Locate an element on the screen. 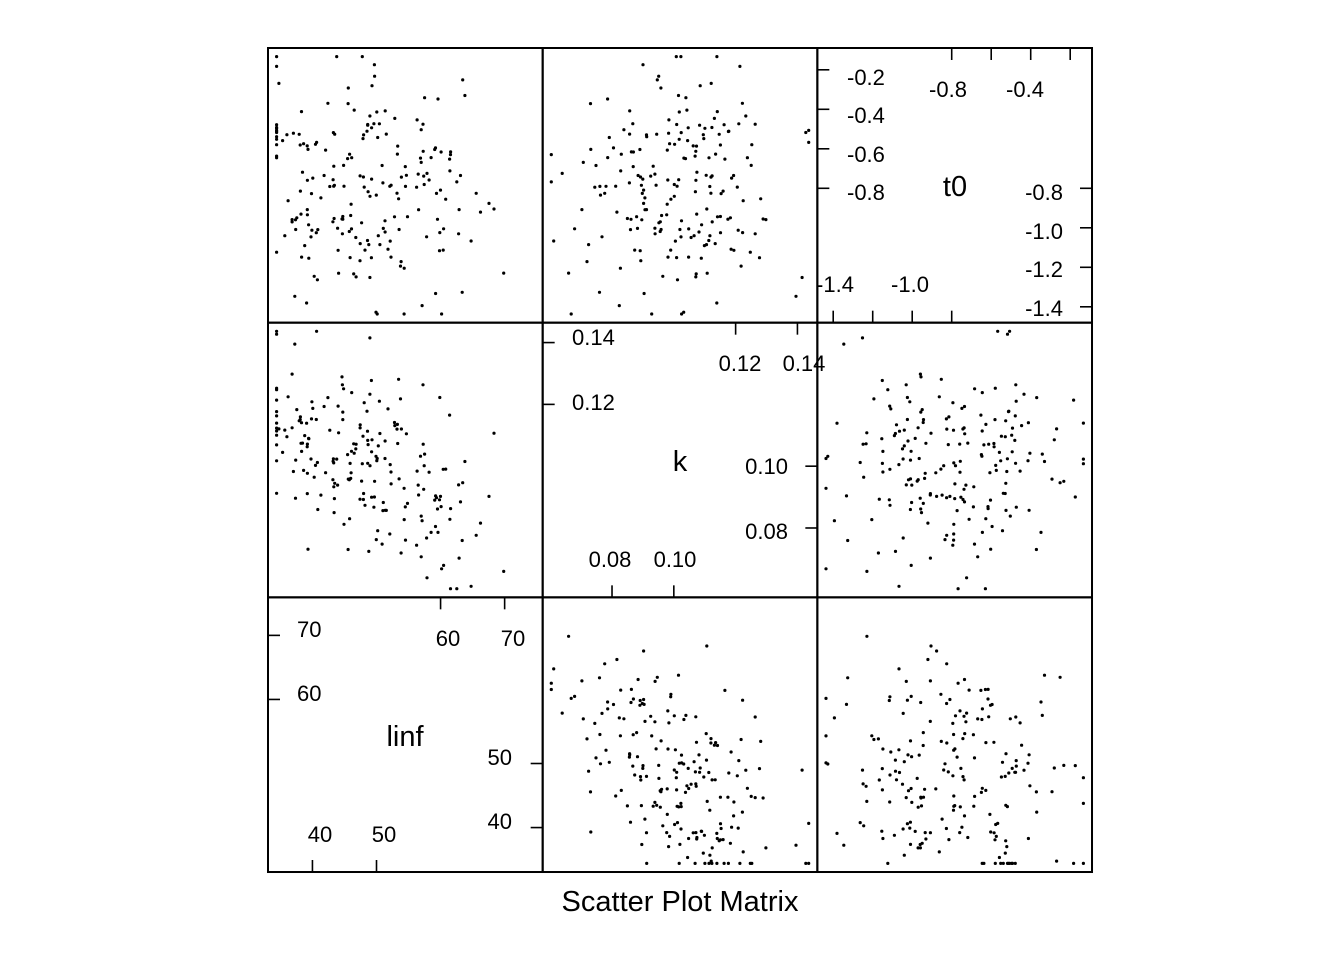 The height and width of the screenshot is (960, 1344). panel-t0-vs-k is located at coordinates (680, 185).